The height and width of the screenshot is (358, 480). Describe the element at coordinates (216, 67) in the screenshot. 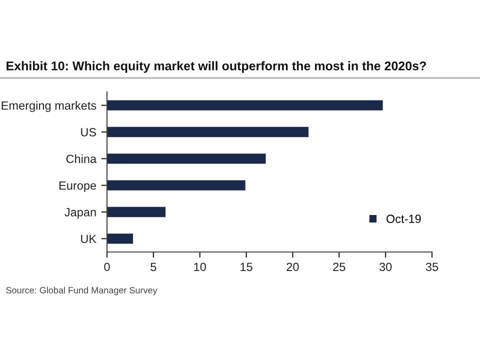

I see `chart-title: Exhibit 10: Which equity market will outperform the most in the 2020s?` at that location.